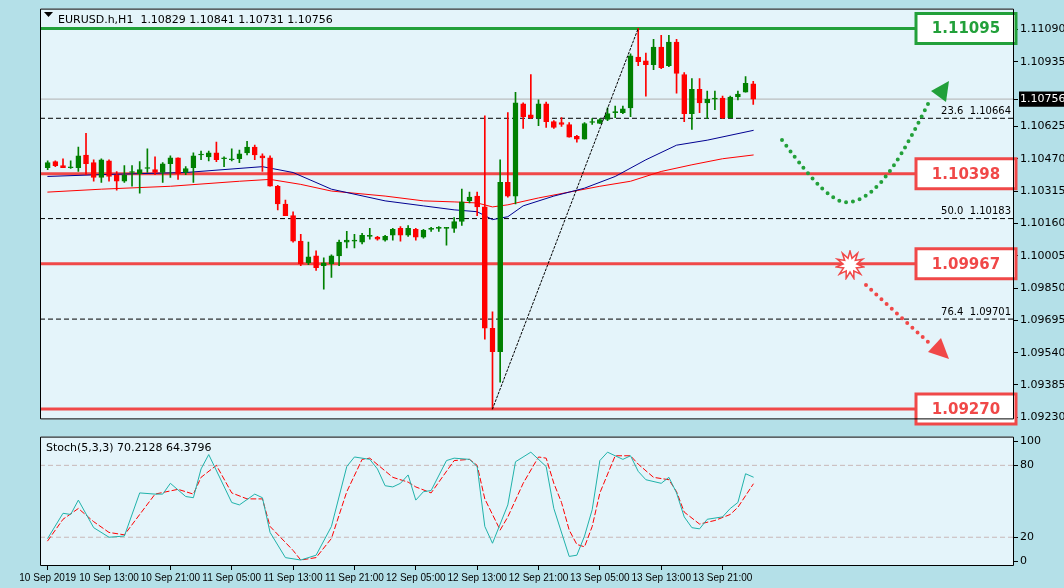 This screenshot has width=1064, height=588. I want to click on x-tick-label: 13 Sep 21:00, so click(722, 577).